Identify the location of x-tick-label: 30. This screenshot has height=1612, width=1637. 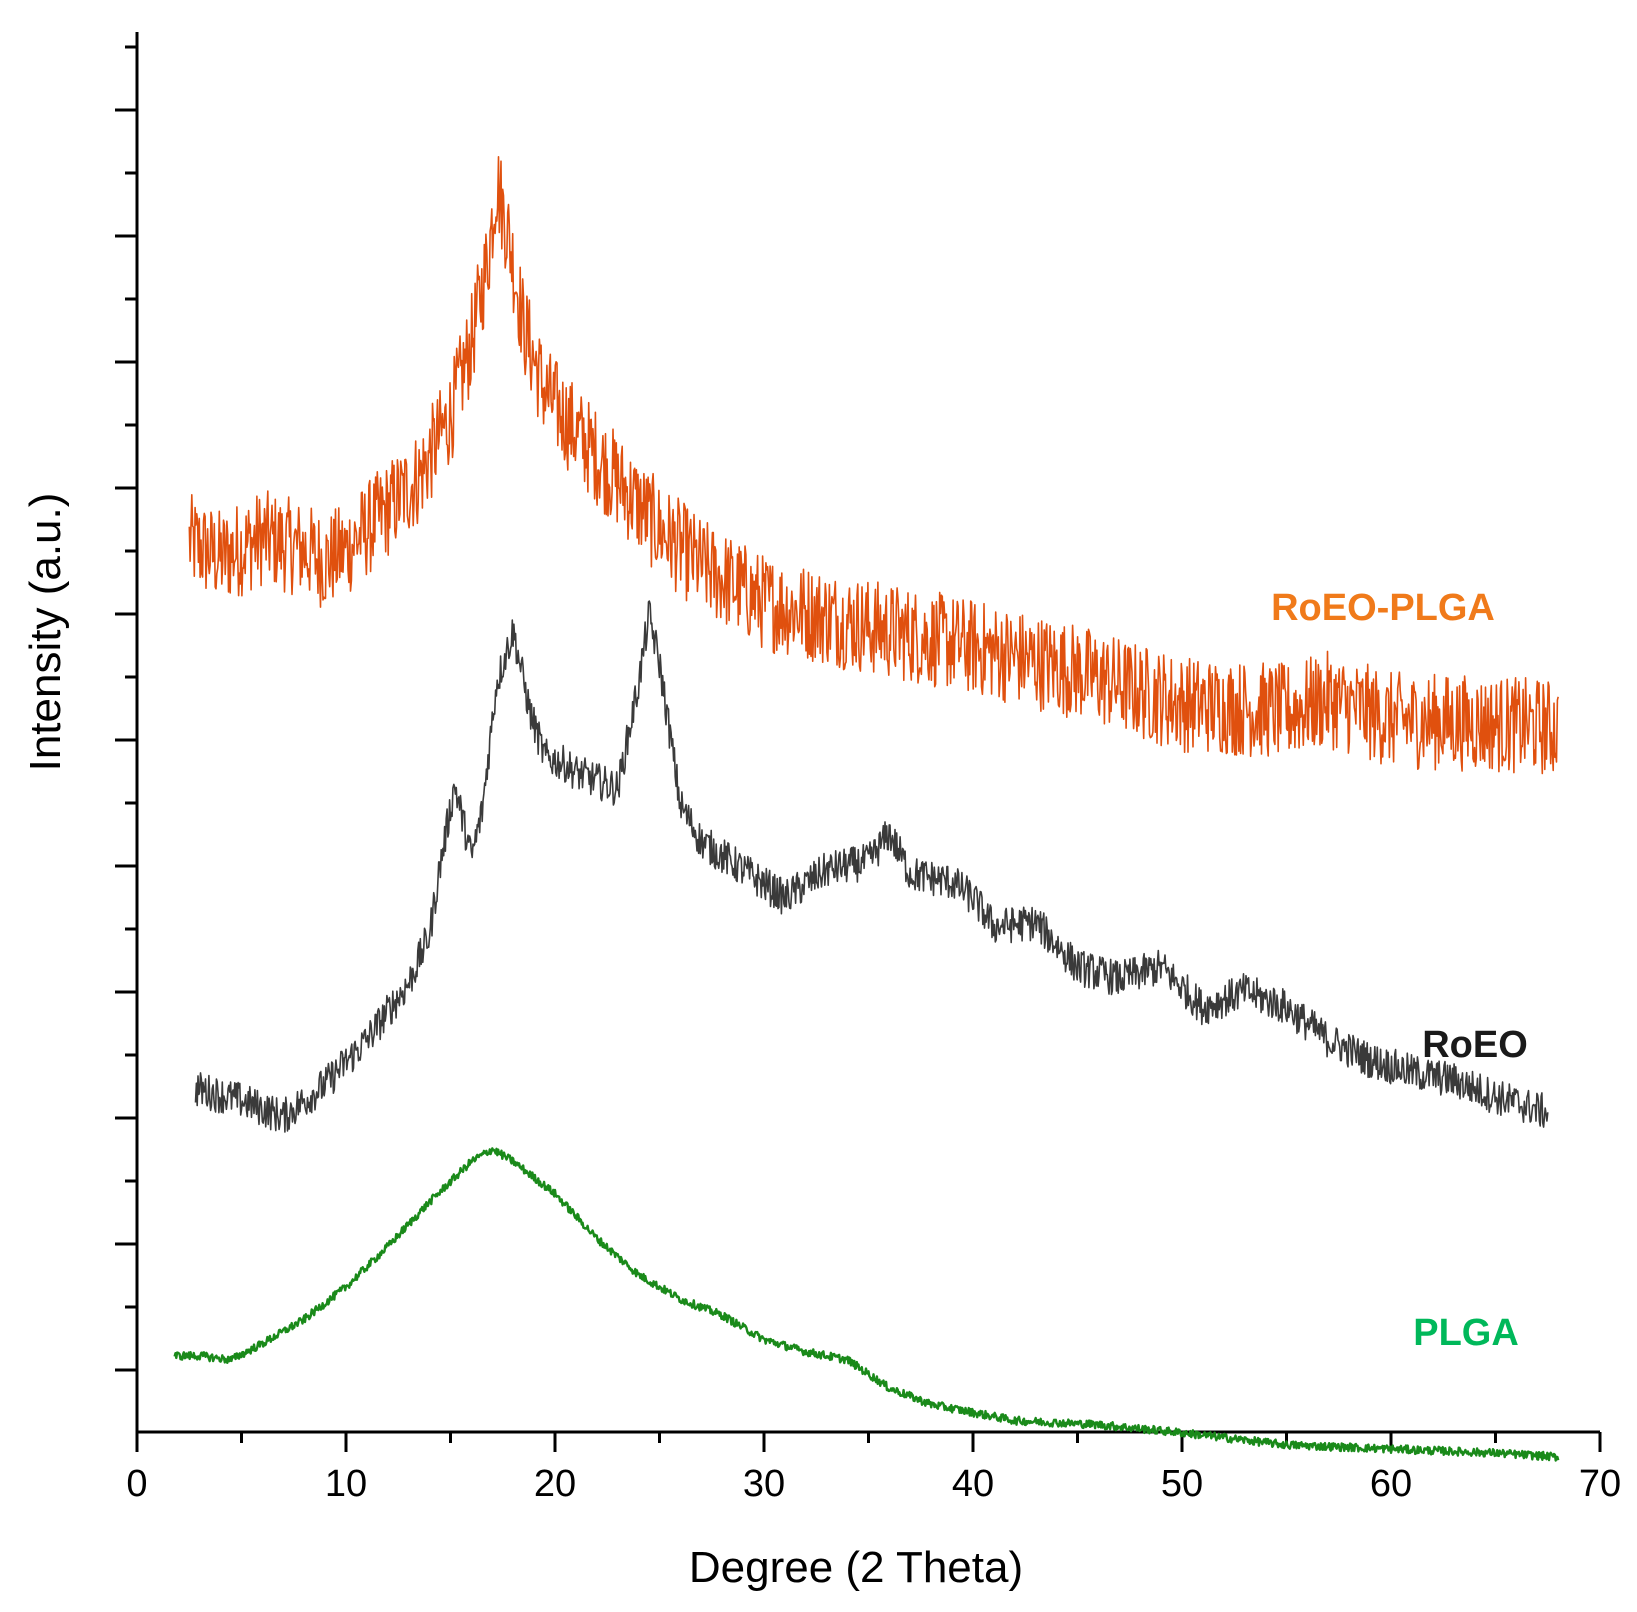
(764, 1484).